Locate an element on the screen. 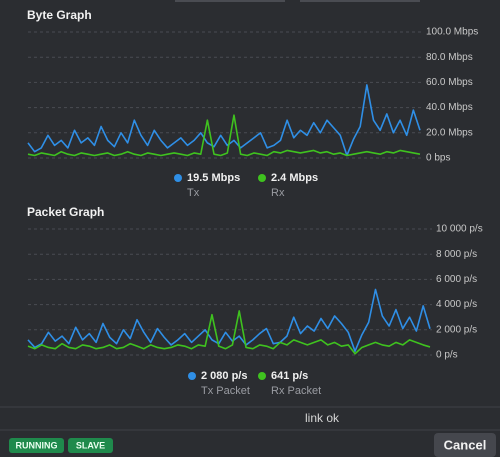 The height and width of the screenshot is (457, 500). y-tick-label: 80.0 Mbps is located at coordinates (449, 57).